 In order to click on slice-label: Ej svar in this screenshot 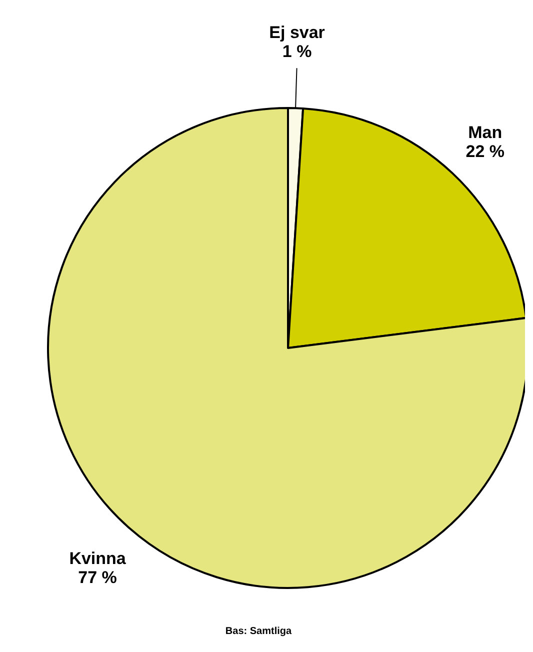, I will do `click(297, 32)`.